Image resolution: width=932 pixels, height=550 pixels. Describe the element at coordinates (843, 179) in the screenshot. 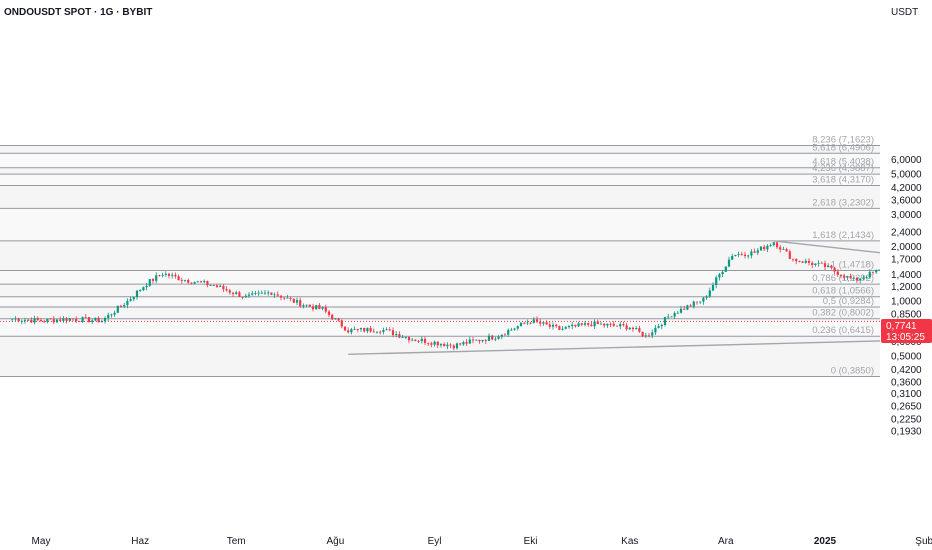

I see `fib-label: 3,618 (4,3170)` at that location.